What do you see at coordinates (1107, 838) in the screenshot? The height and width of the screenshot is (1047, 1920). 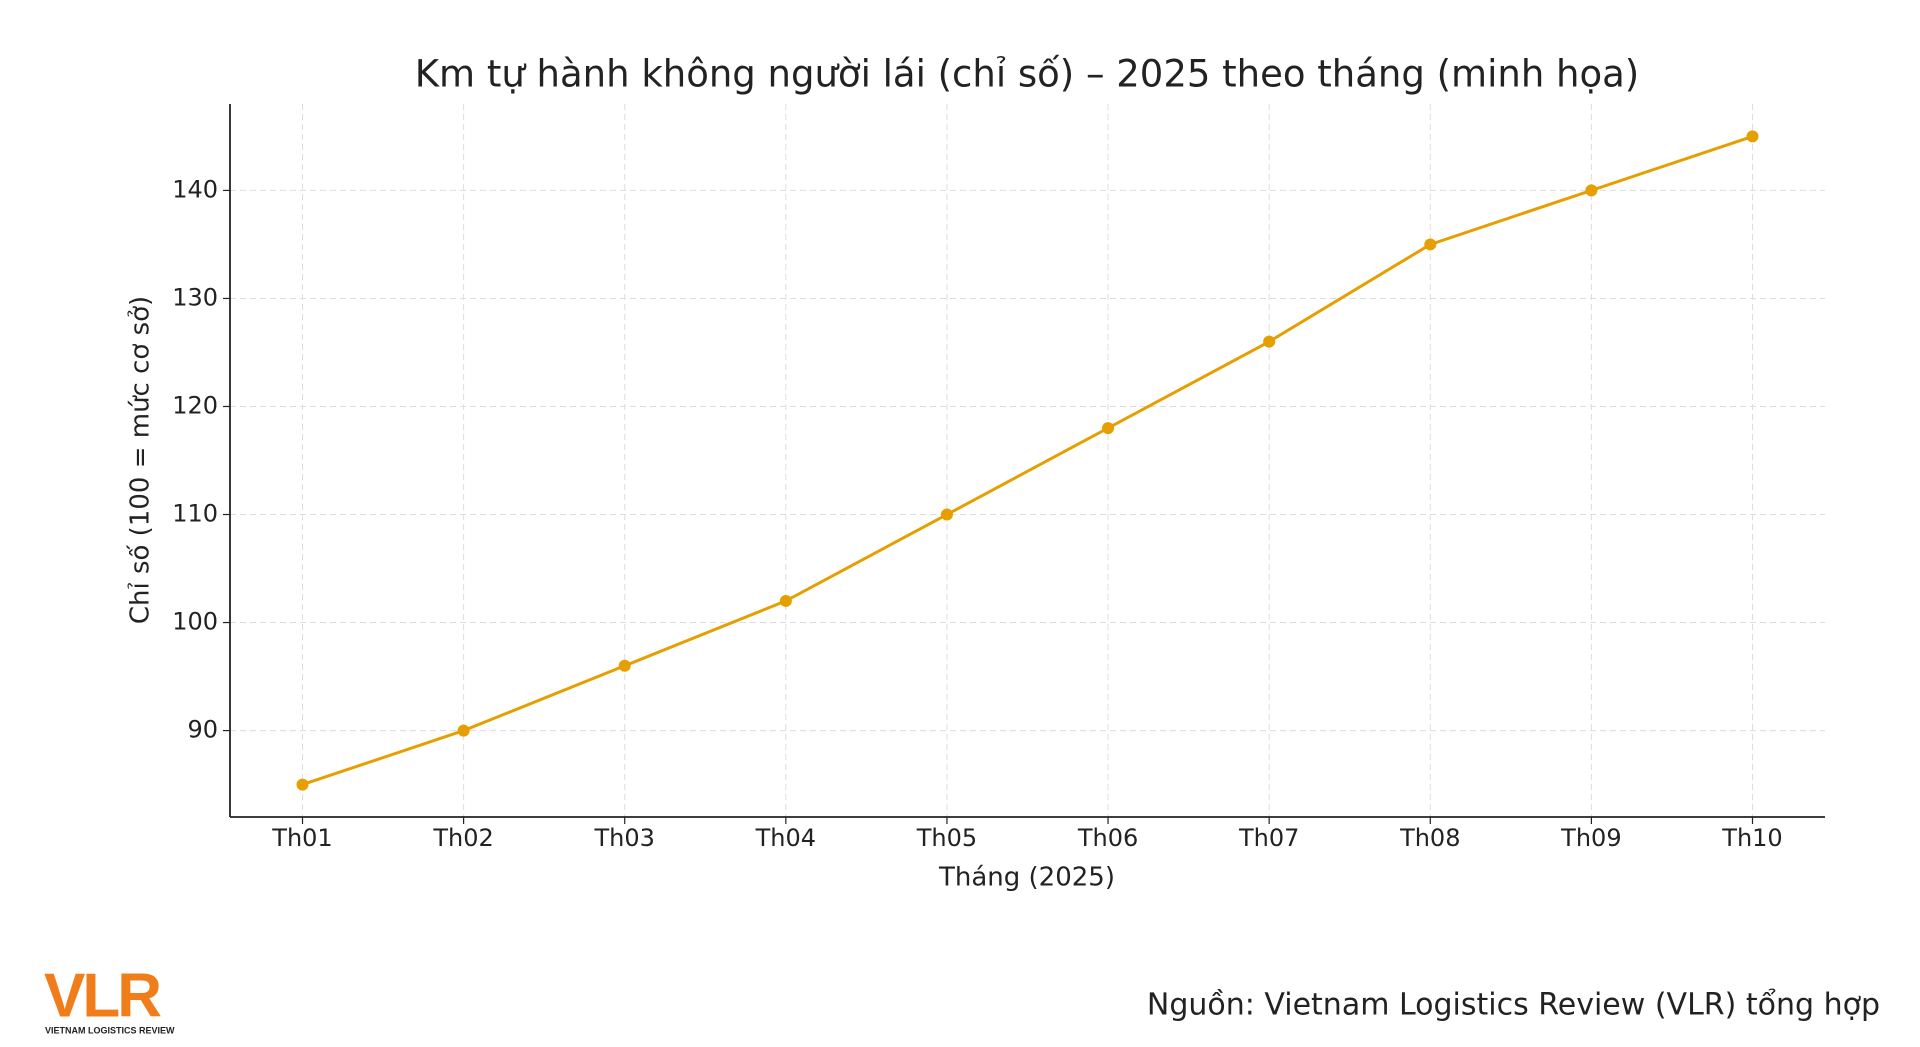 I see `x-tick-label: Th06` at bounding box center [1107, 838].